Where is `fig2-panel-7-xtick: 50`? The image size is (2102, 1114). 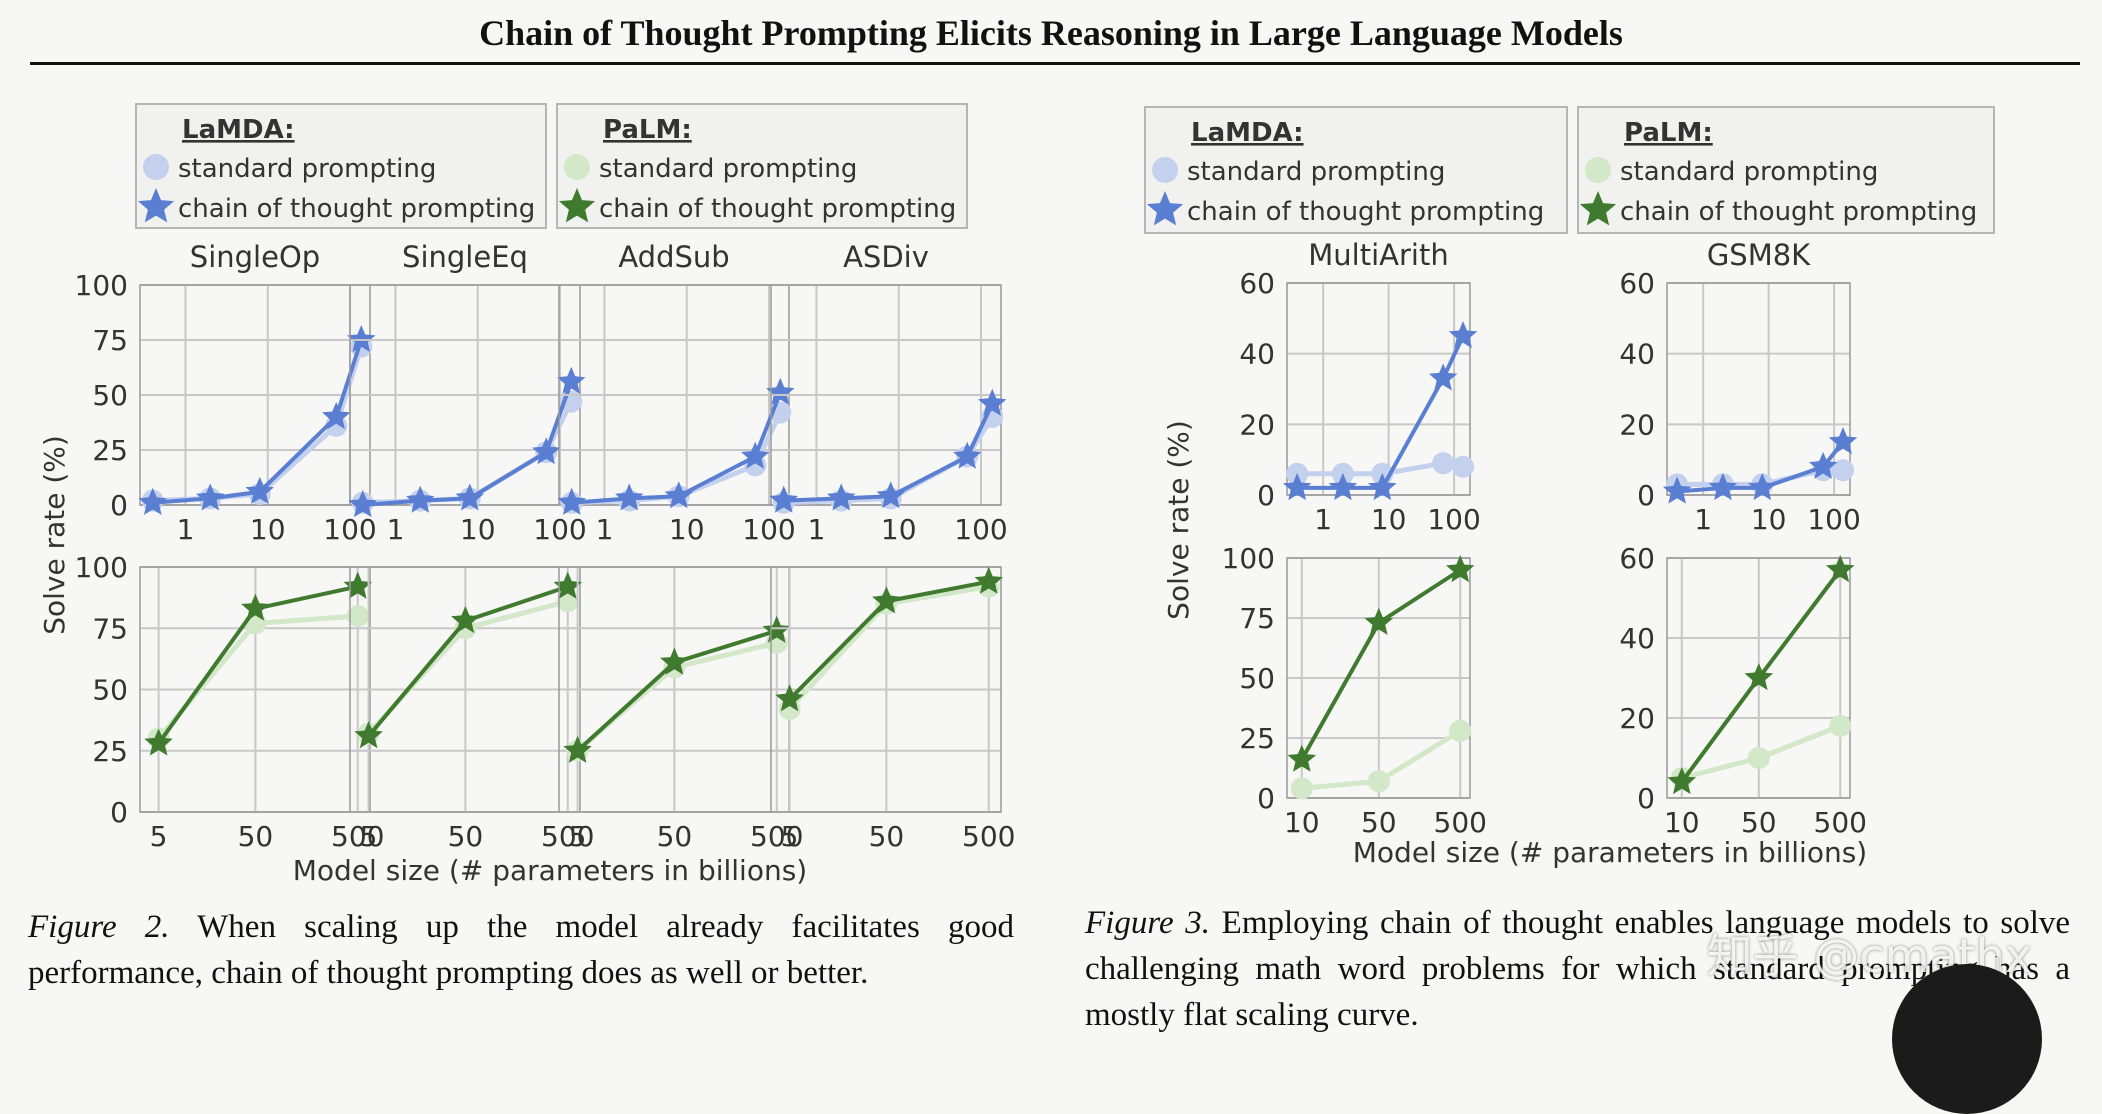 fig2-panel-7-xtick: 50 is located at coordinates (675, 836).